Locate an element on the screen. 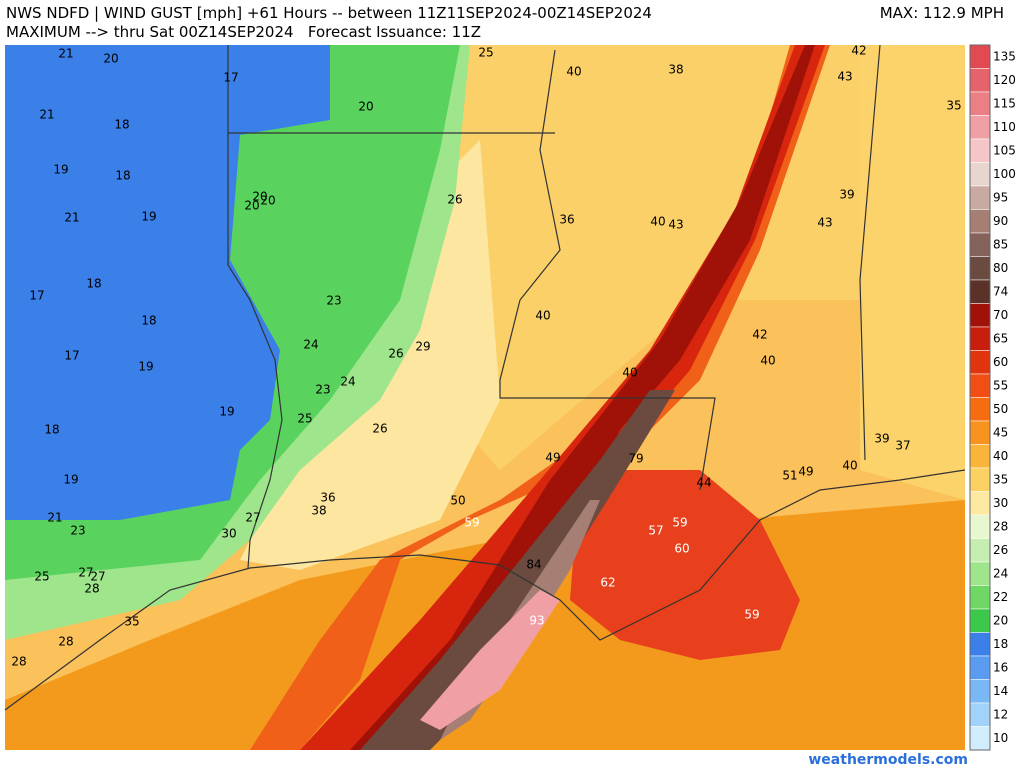 The width and height of the screenshot is (1024, 768). colorbar-label: 18 is located at coordinates (1000, 644).